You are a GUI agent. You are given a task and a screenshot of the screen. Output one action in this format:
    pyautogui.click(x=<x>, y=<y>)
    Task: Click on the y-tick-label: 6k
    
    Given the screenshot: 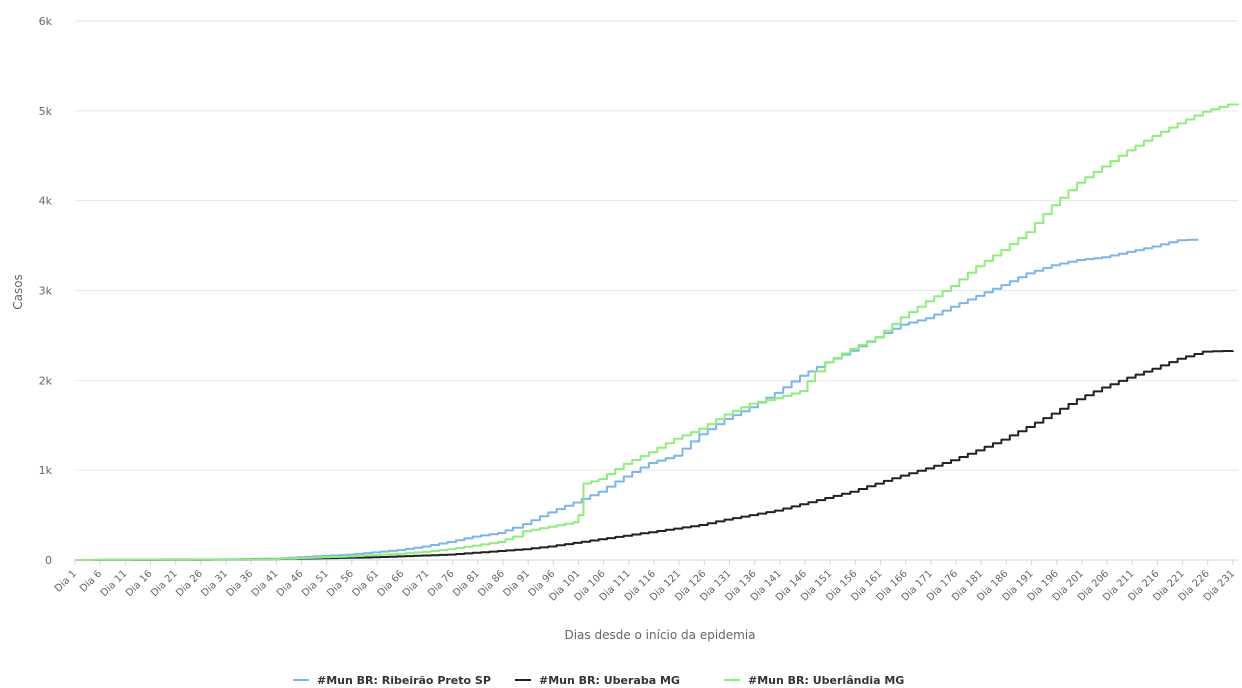 What is the action you would take?
    pyautogui.click(x=46, y=21)
    